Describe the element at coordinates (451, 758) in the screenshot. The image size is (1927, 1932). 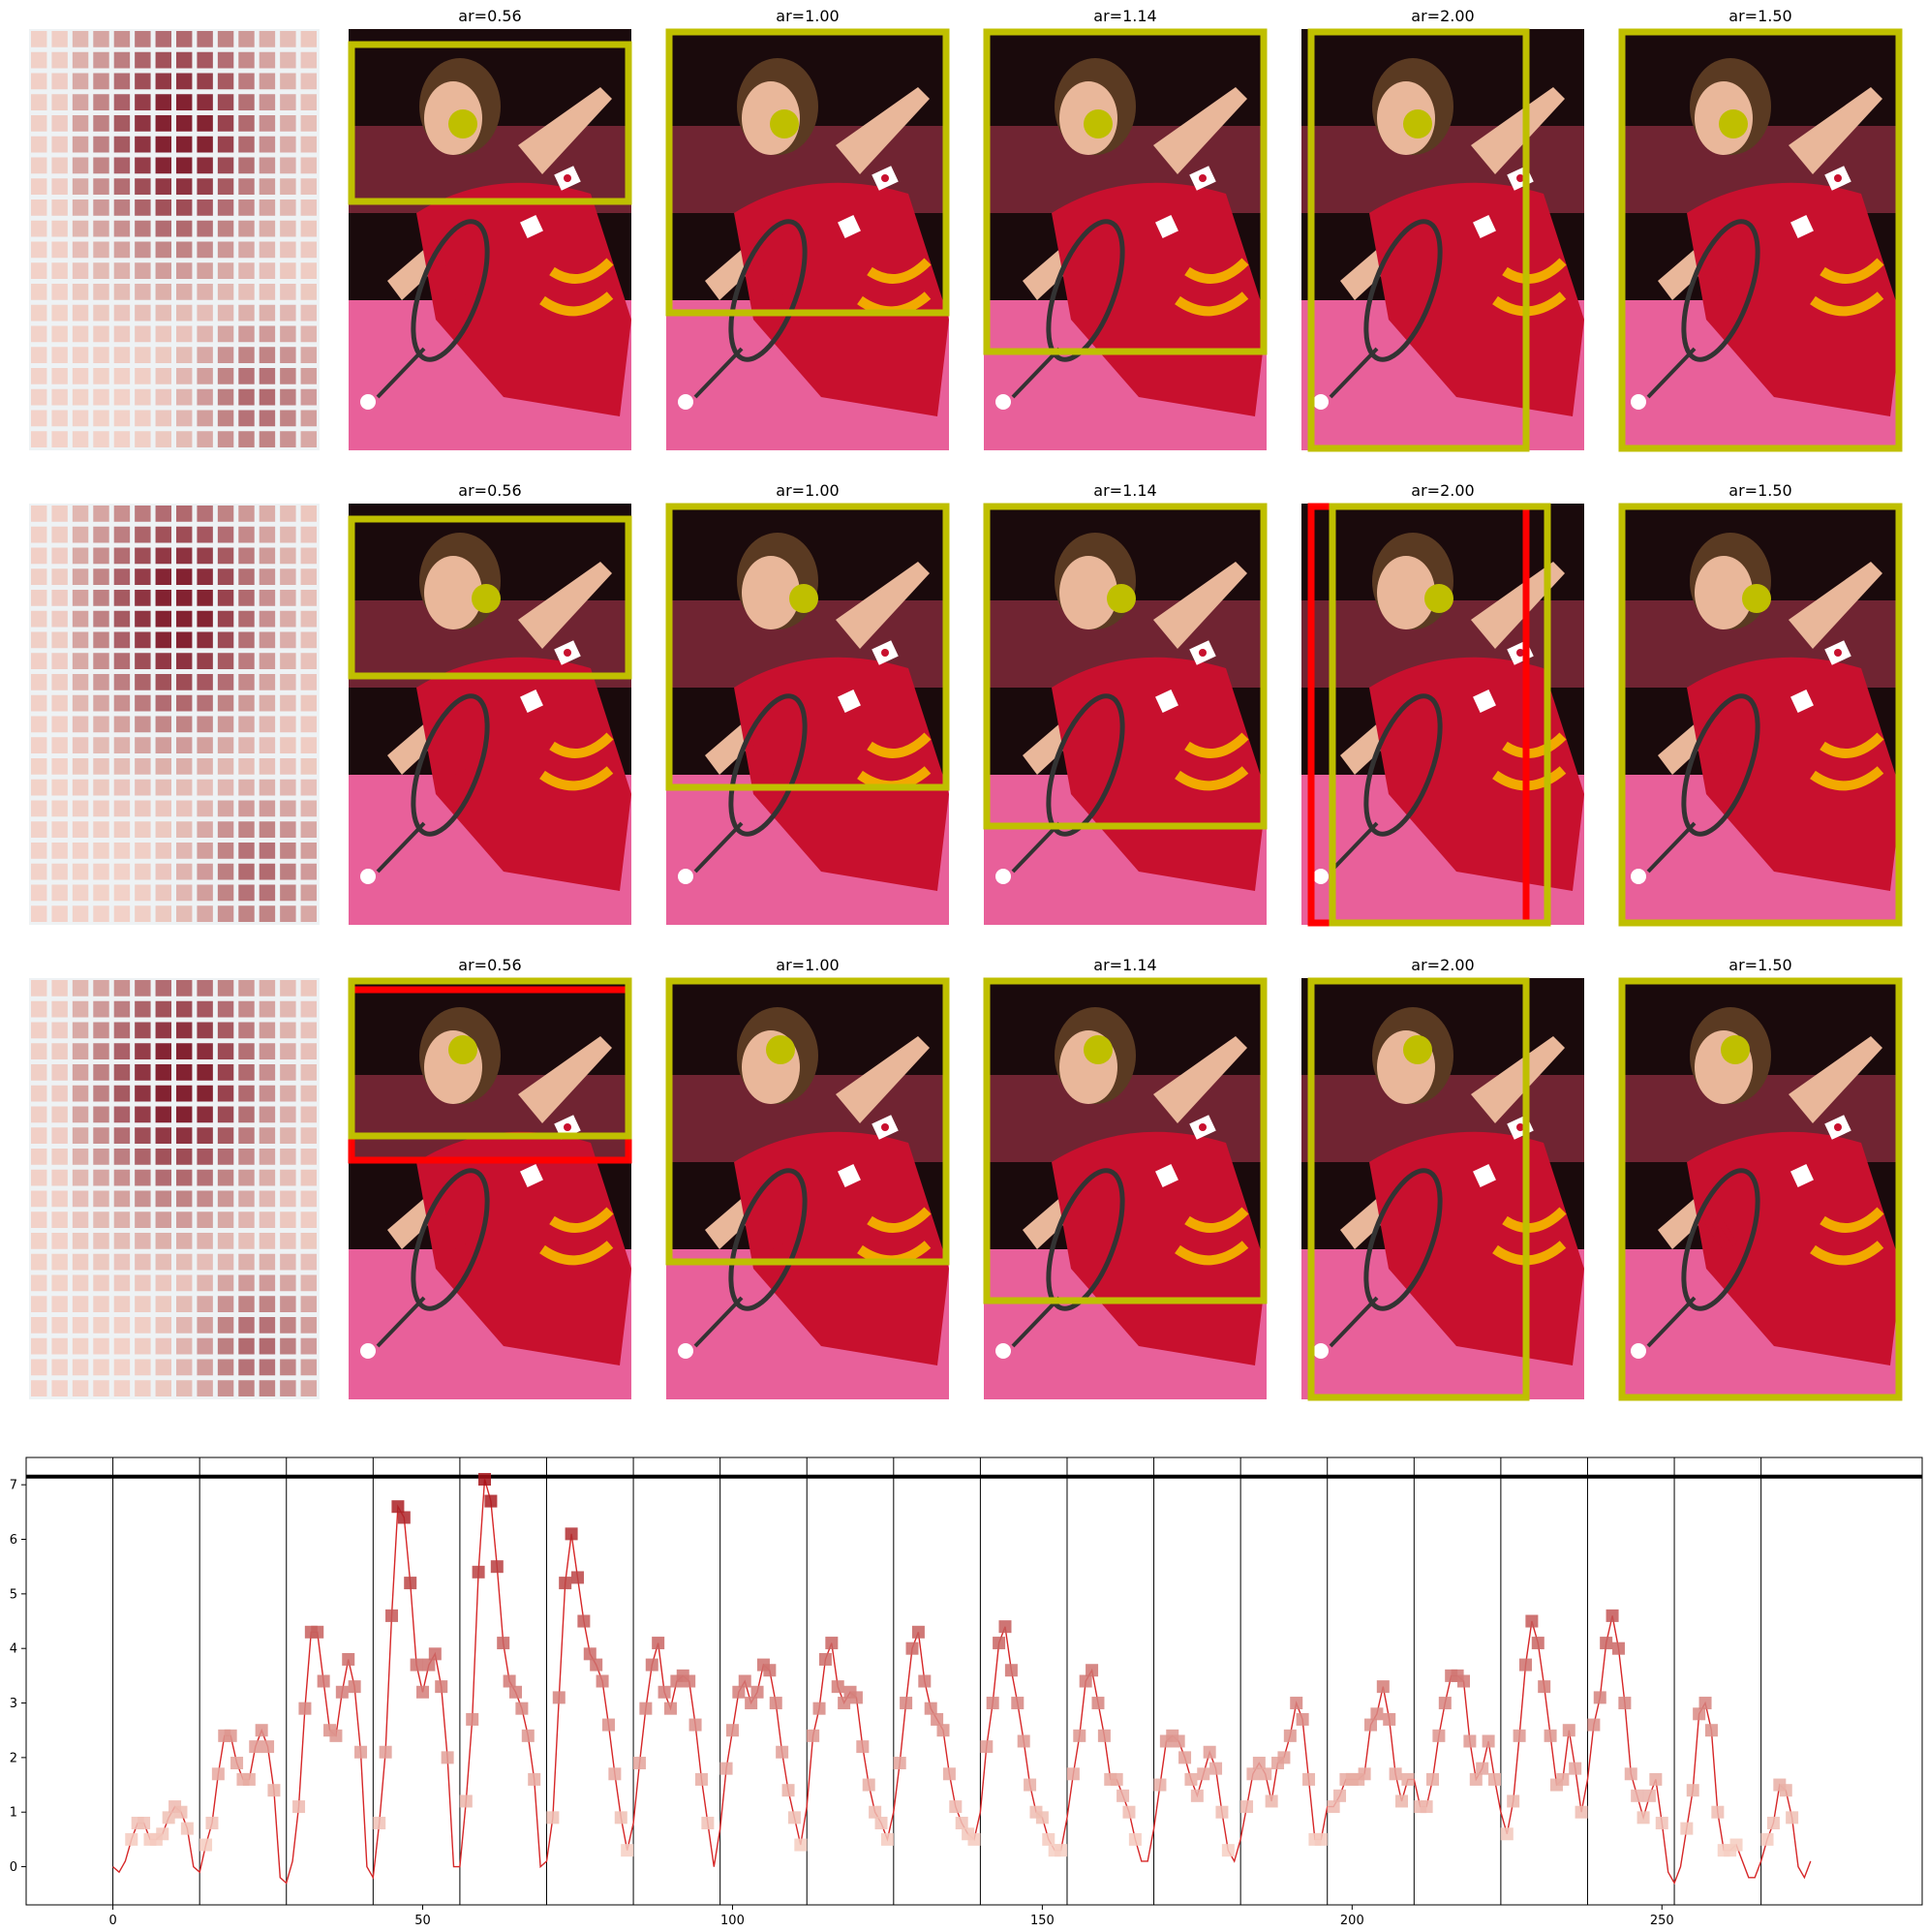
I see `racket-logo` at that location.